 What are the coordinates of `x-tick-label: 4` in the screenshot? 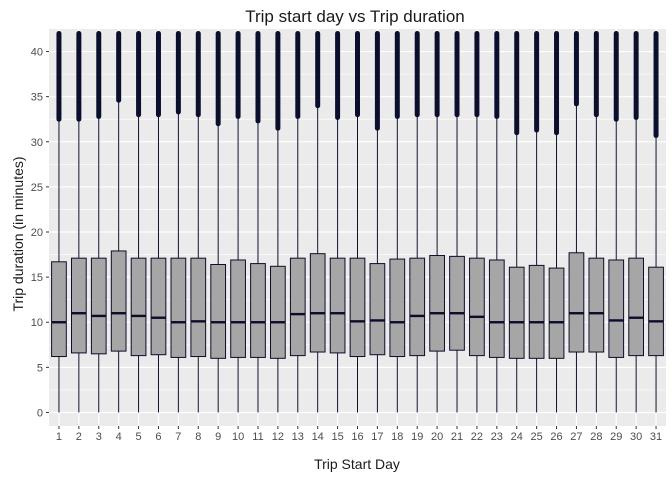 It's located at (119, 437).